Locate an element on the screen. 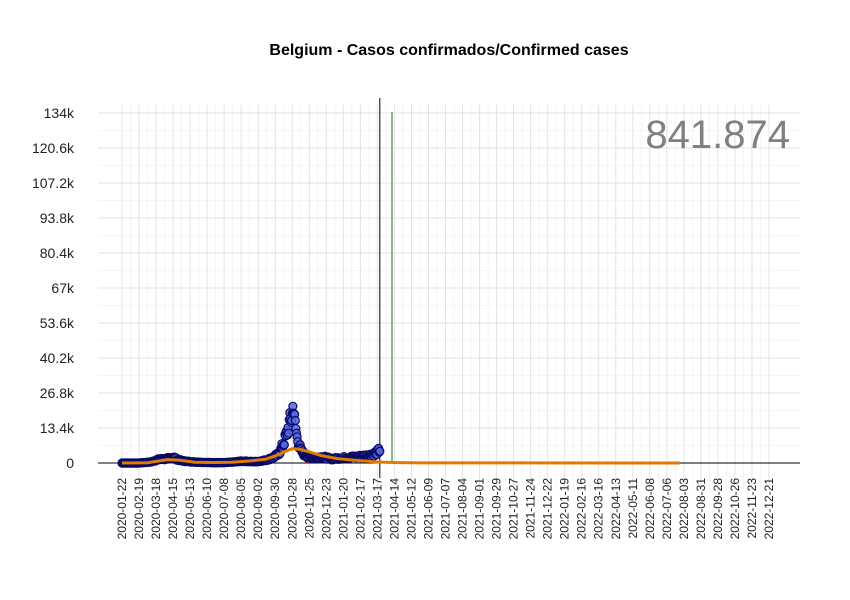  x-tick-label: 2020-01-22 is located at coordinates (122, 509).